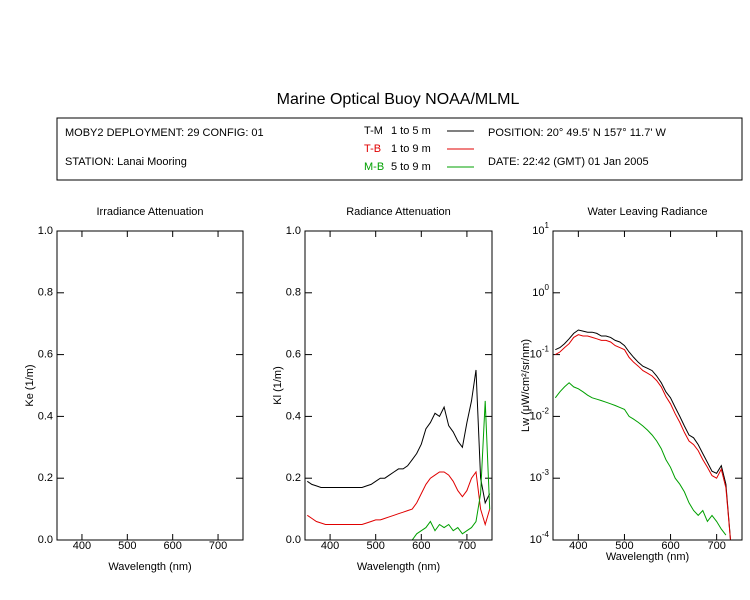 The width and height of the screenshot is (750, 600). What do you see at coordinates (398, 99) in the screenshot?
I see `page-title: Marine Optical Buoy NOAA/MLML` at bounding box center [398, 99].